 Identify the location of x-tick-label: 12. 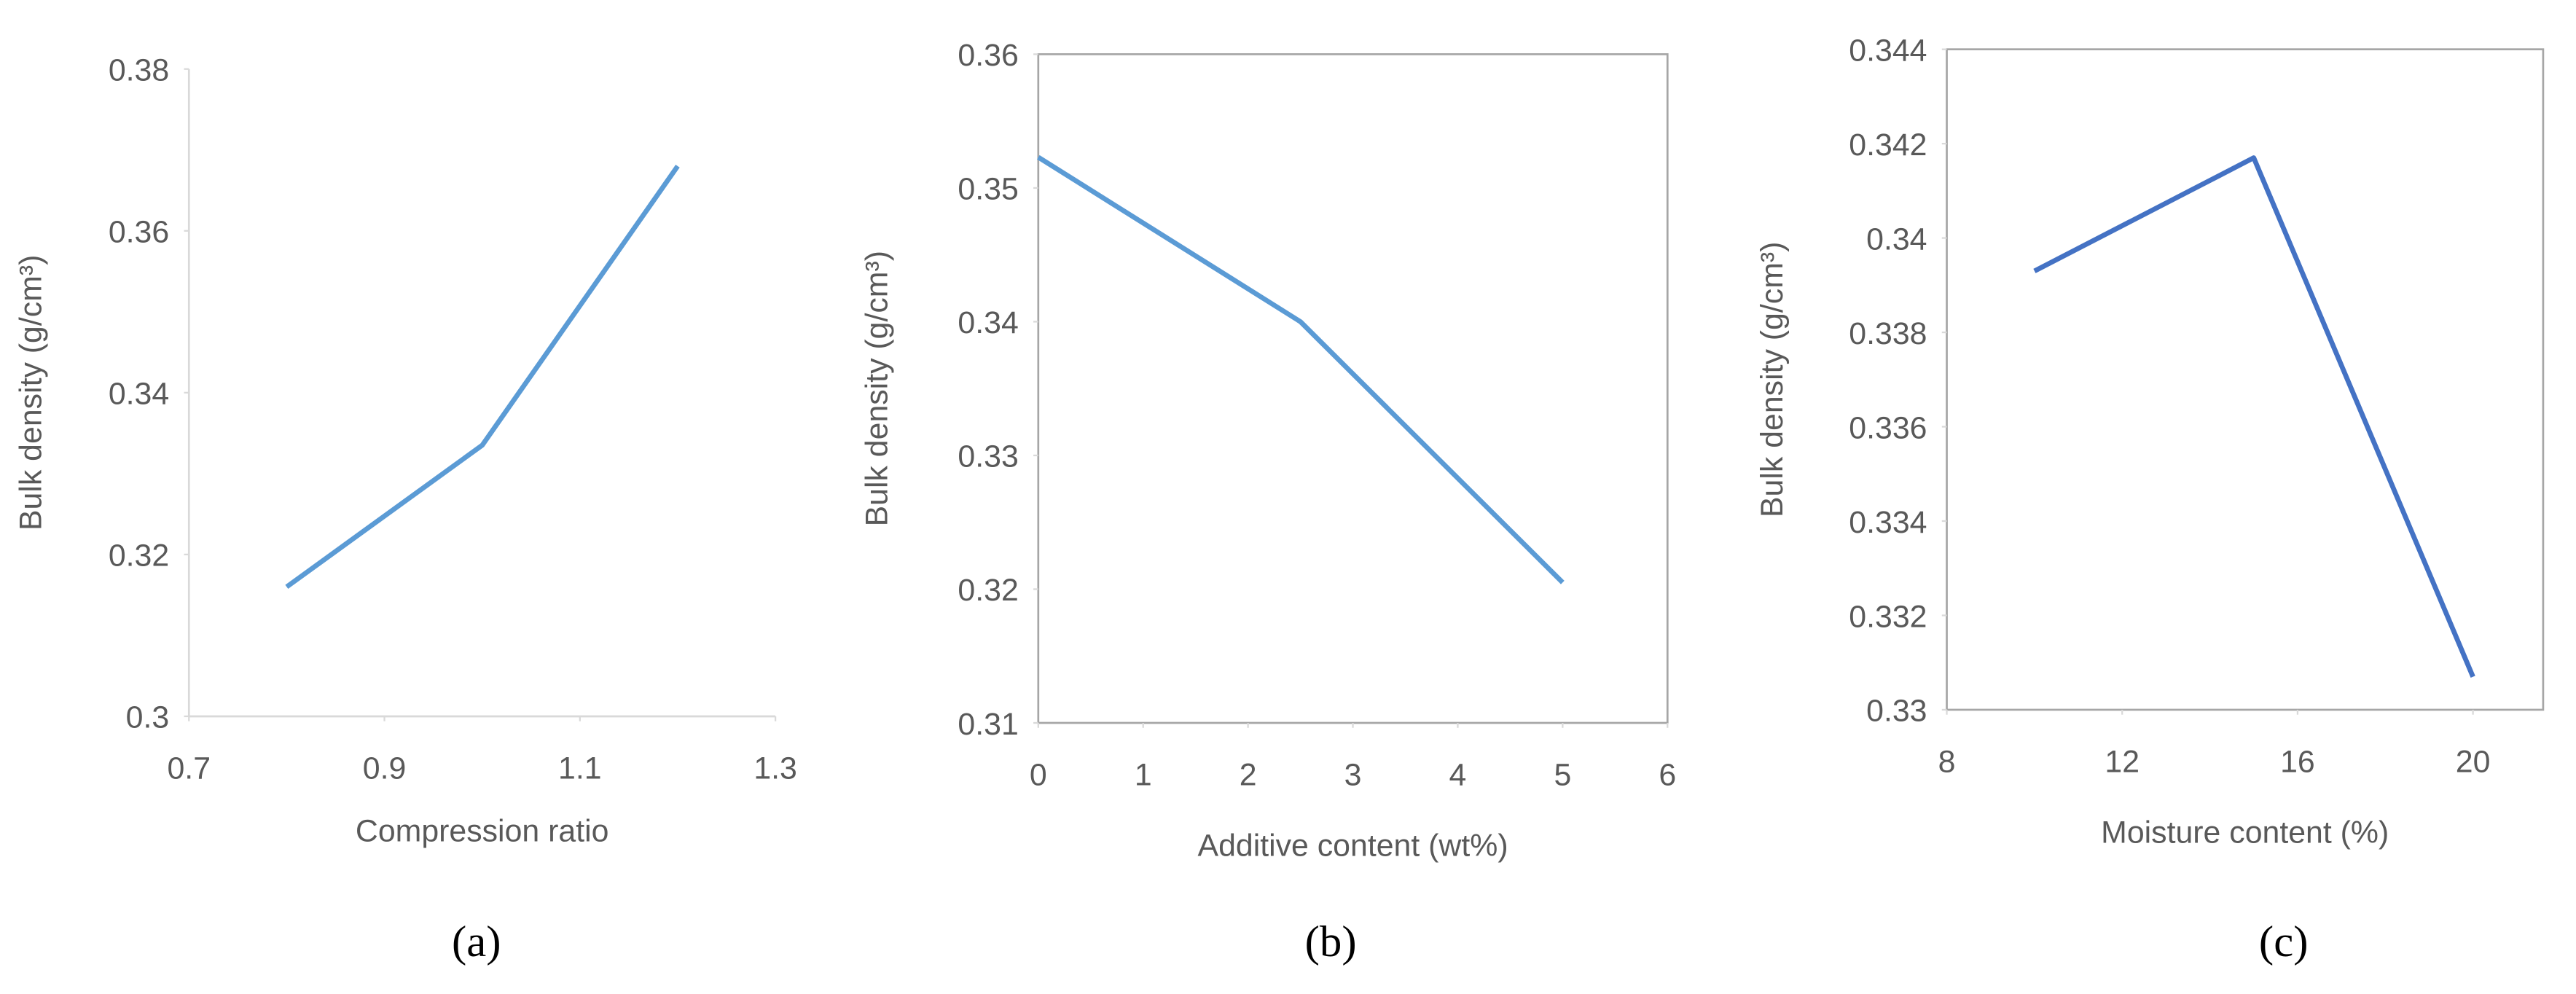
(2122, 763).